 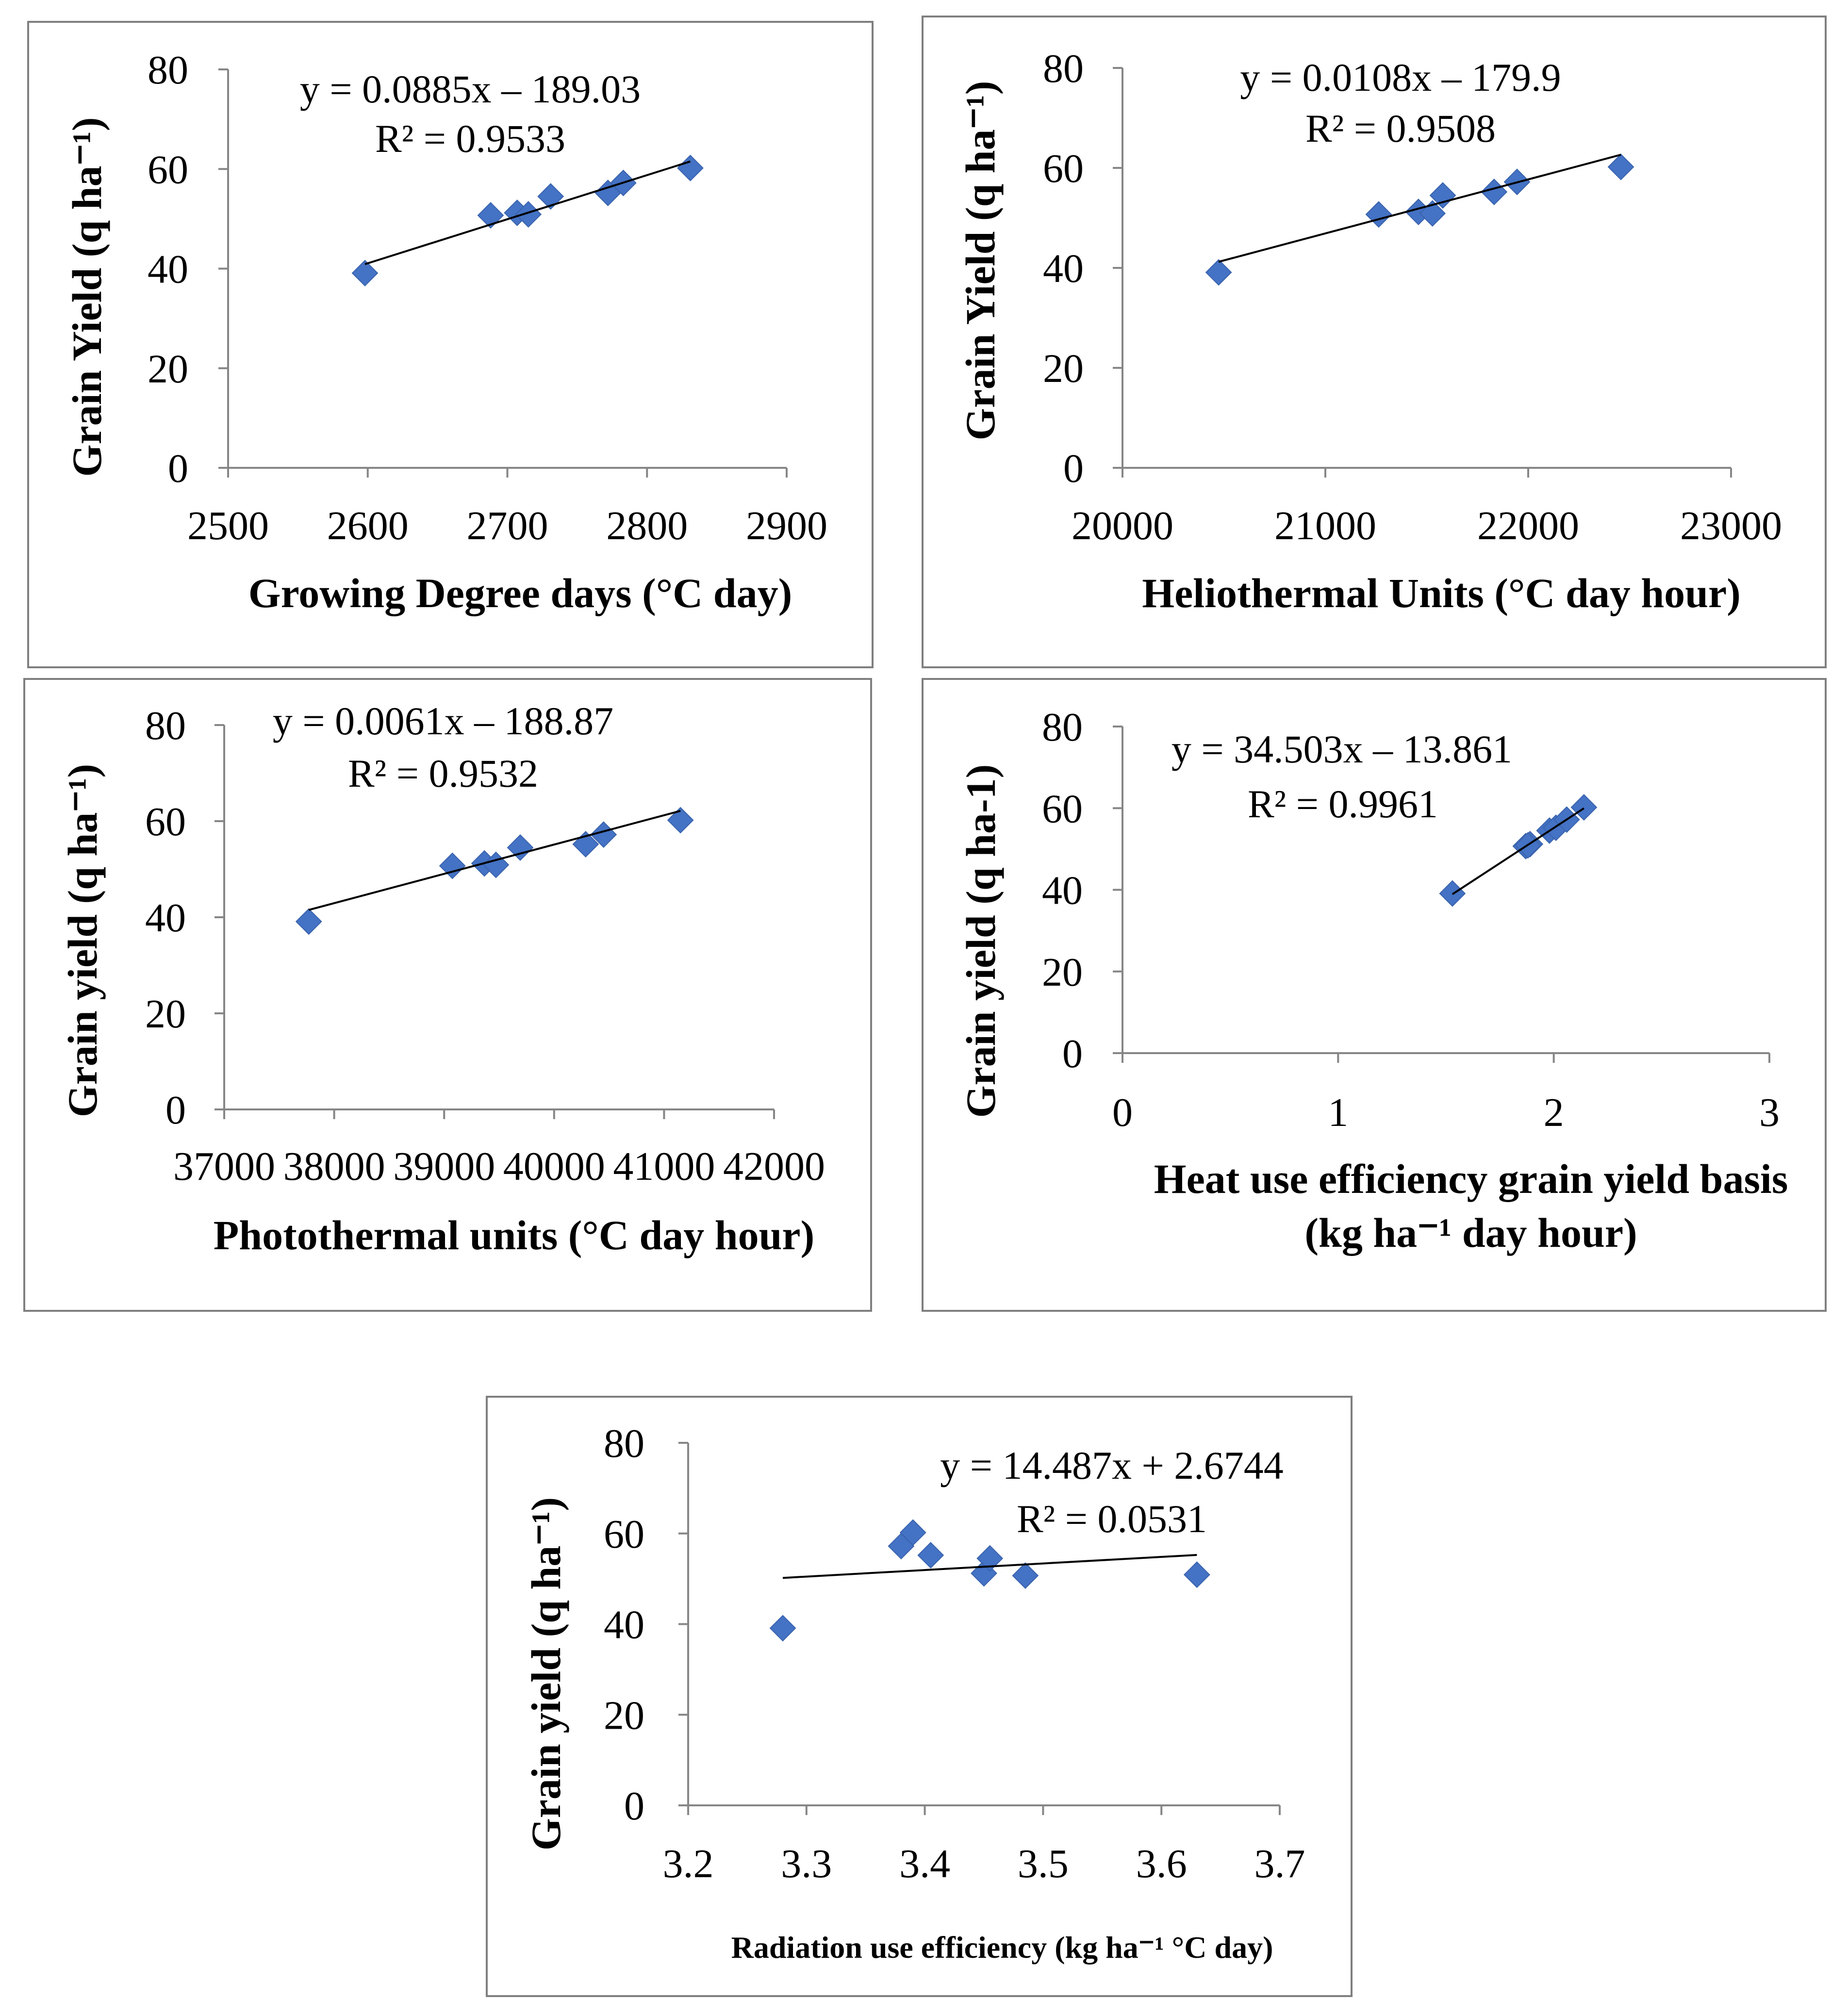 I want to click on x-tick-label: 1, so click(x=1338, y=1112).